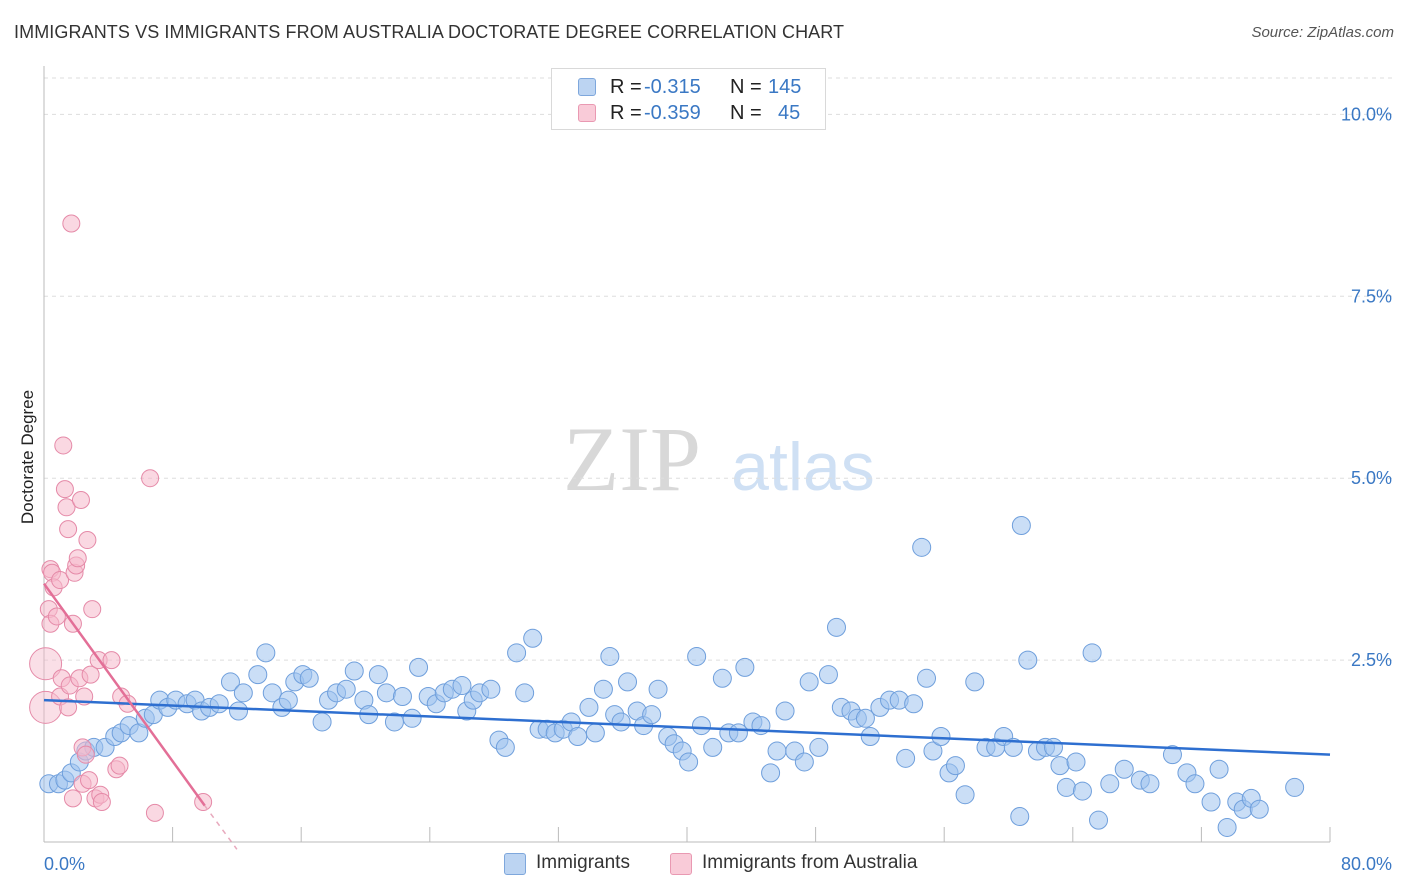  What do you see at coordinates (632, 459) in the screenshot?
I see `watermark-zip: ZIP` at bounding box center [632, 459].